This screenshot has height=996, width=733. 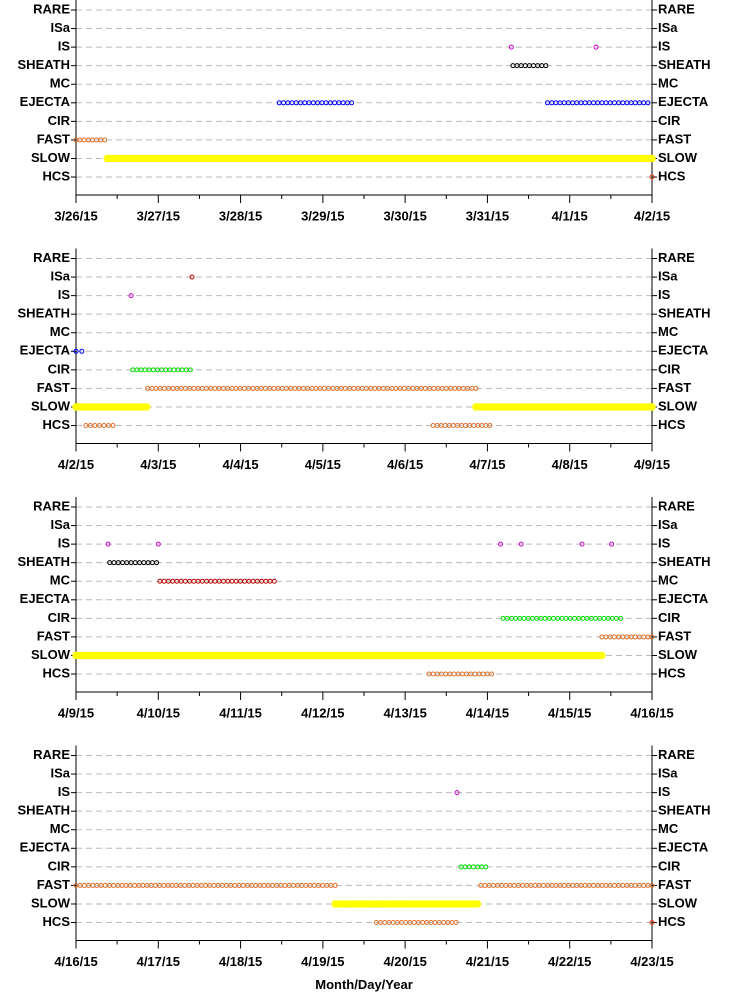 I want to click on x-tick-label: 4/18/15, so click(x=240, y=961).